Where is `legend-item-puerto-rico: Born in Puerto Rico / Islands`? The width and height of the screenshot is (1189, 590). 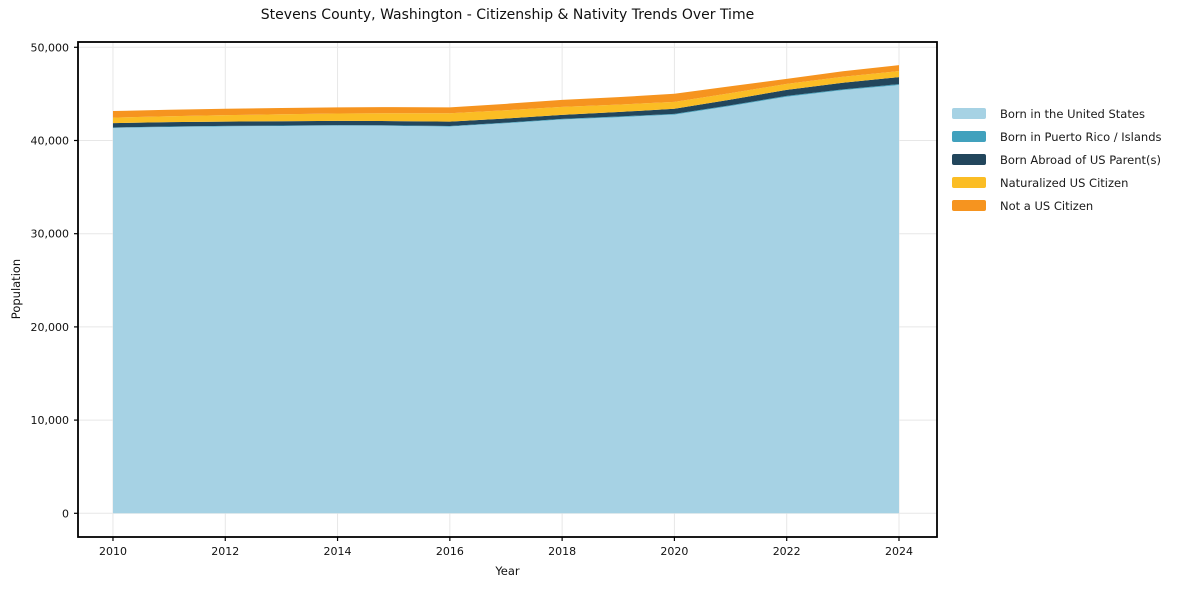 legend-item-puerto-rico: Born in Puerto Rico / Islands is located at coordinates (1057, 136).